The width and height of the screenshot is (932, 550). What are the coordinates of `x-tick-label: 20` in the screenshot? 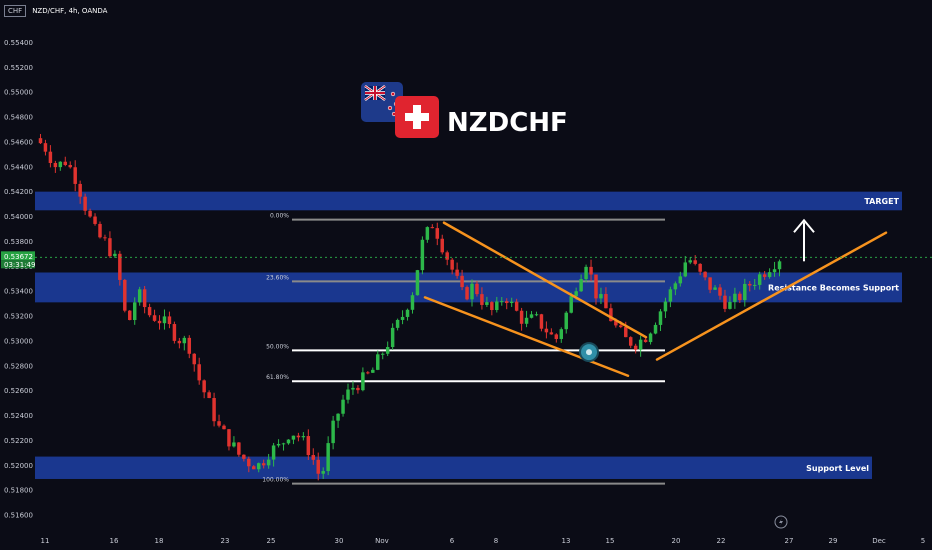 It's located at (676, 541).